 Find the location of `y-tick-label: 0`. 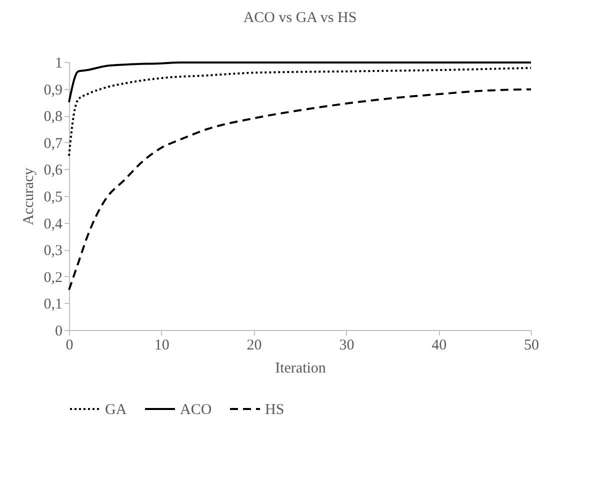

y-tick-label: 0 is located at coordinates (58, 332).